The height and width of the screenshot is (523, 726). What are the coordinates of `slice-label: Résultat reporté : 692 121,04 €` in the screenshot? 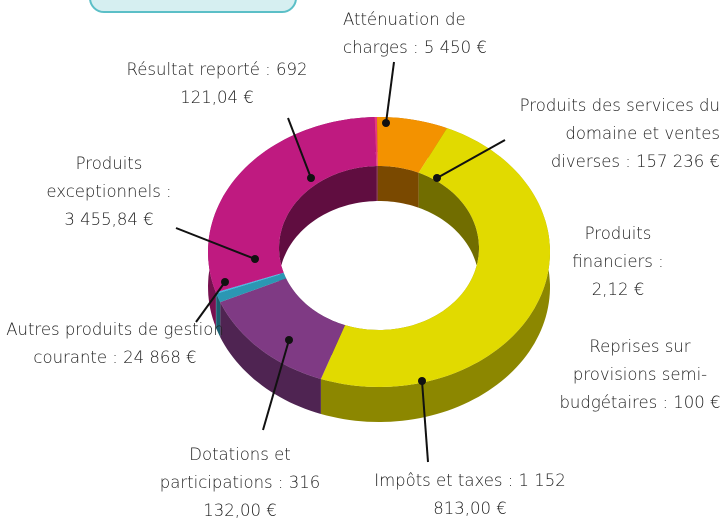 It's located at (217, 84).